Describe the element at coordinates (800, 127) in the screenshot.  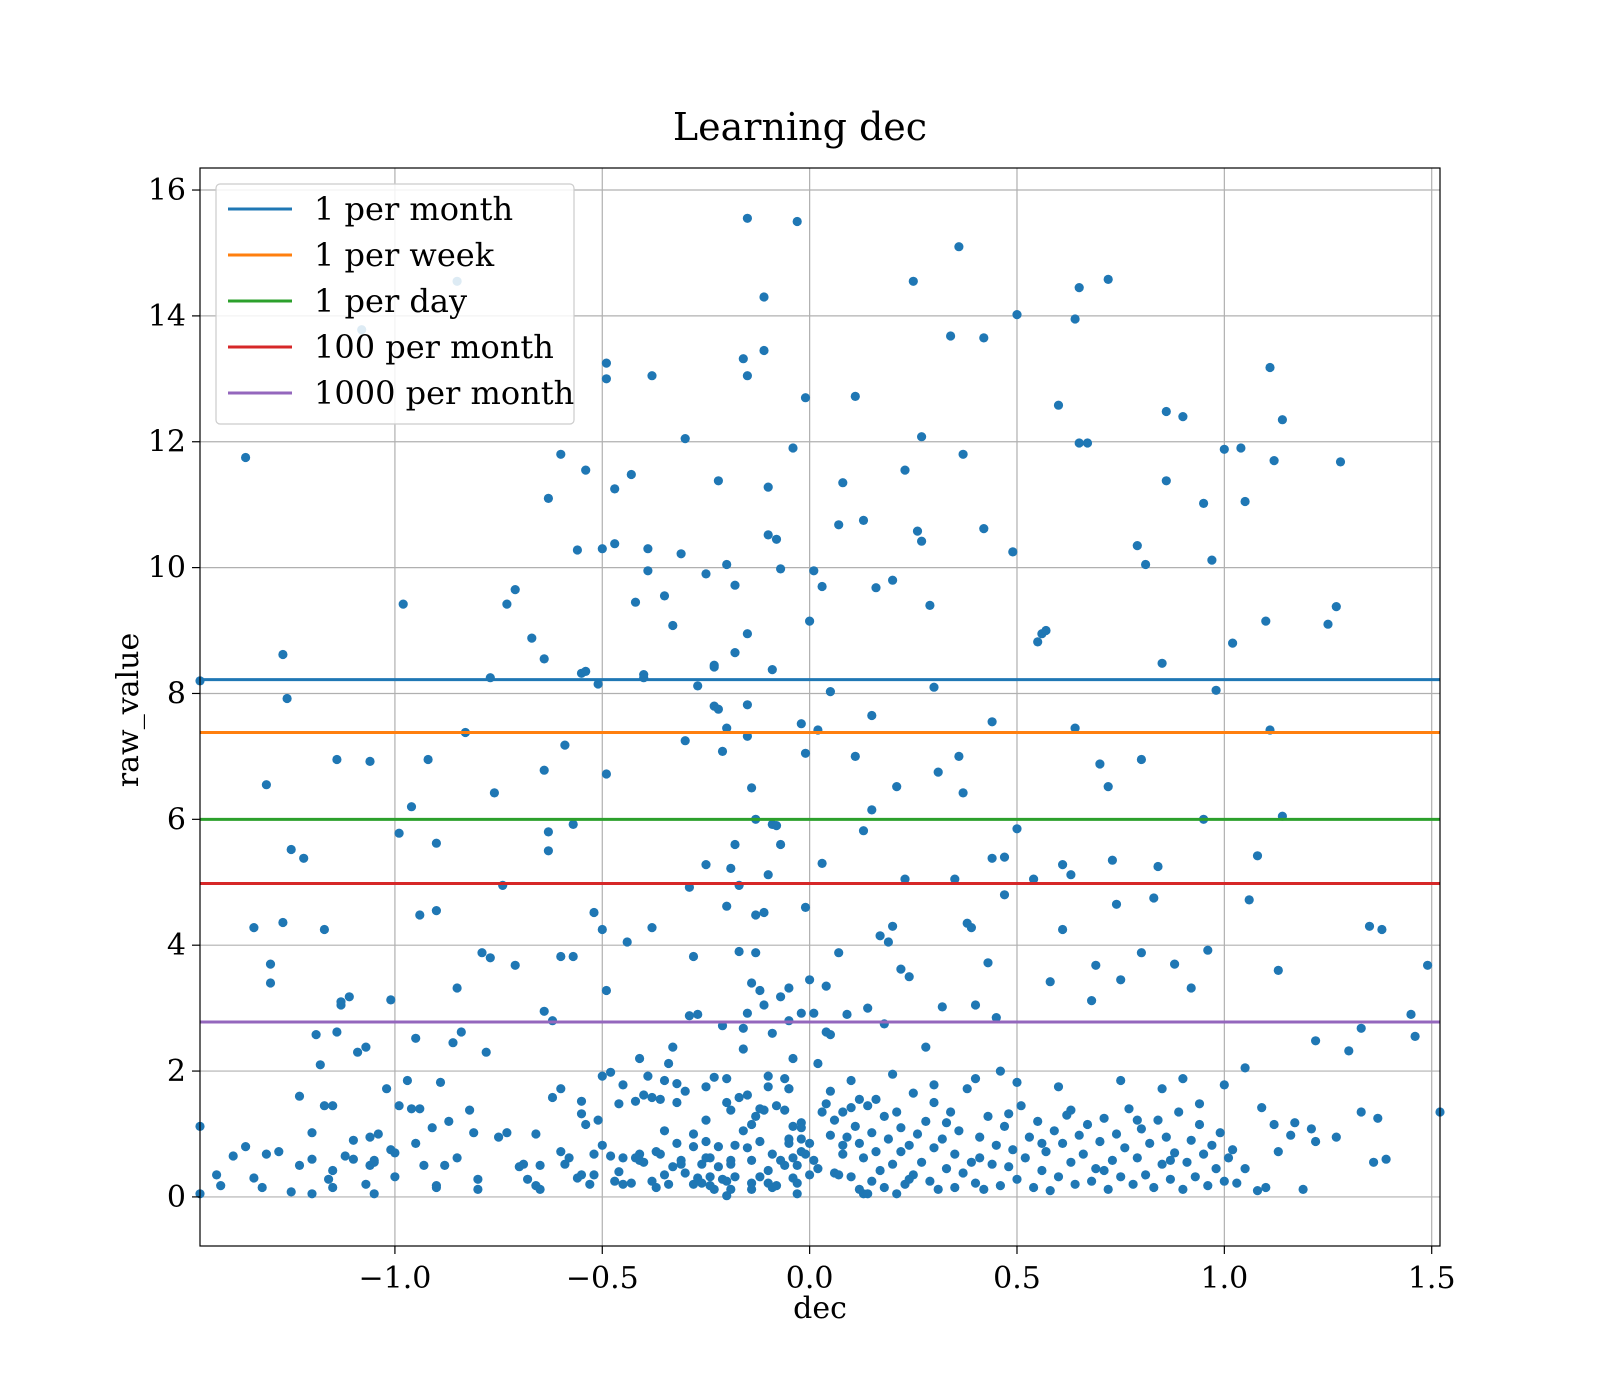
I see `chart-title: Learning dec` at that location.